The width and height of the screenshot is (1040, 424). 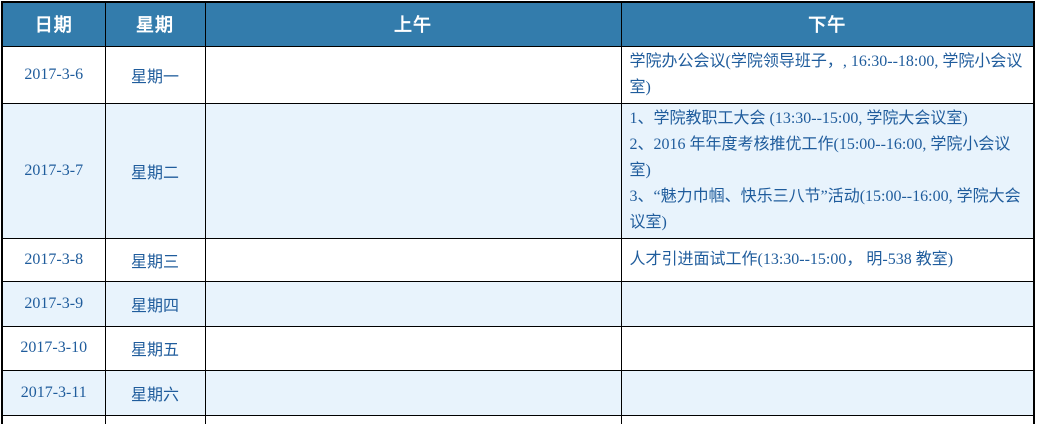 What do you see at coordinates (791, 259) in the screenshot?
I see `schedule-entry: 人才引进面试工作(13:30--15:00， 明-538 教室)` at bounding box center [791, 259].